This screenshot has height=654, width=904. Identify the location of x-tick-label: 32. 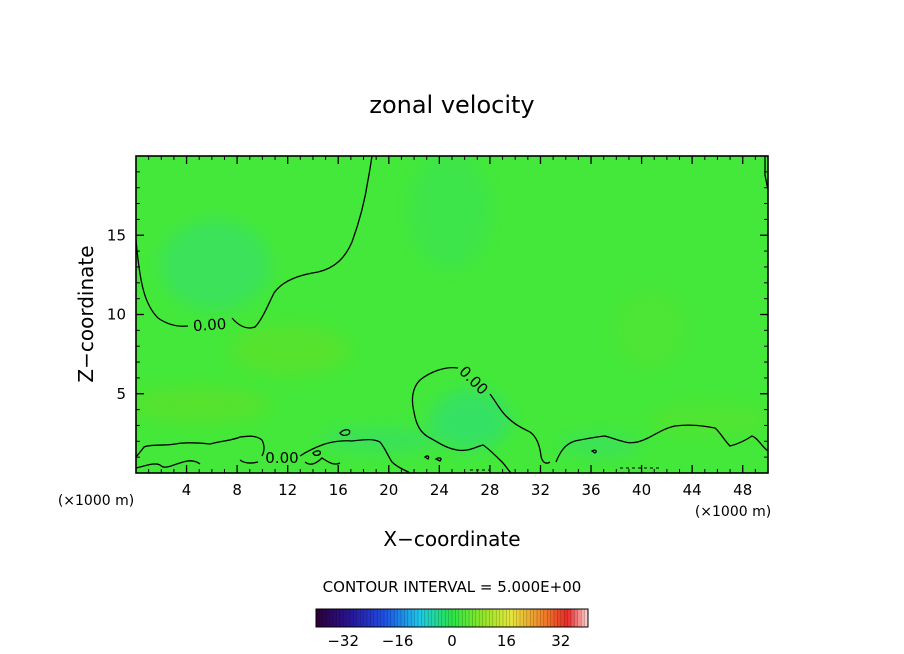
(540, 490).